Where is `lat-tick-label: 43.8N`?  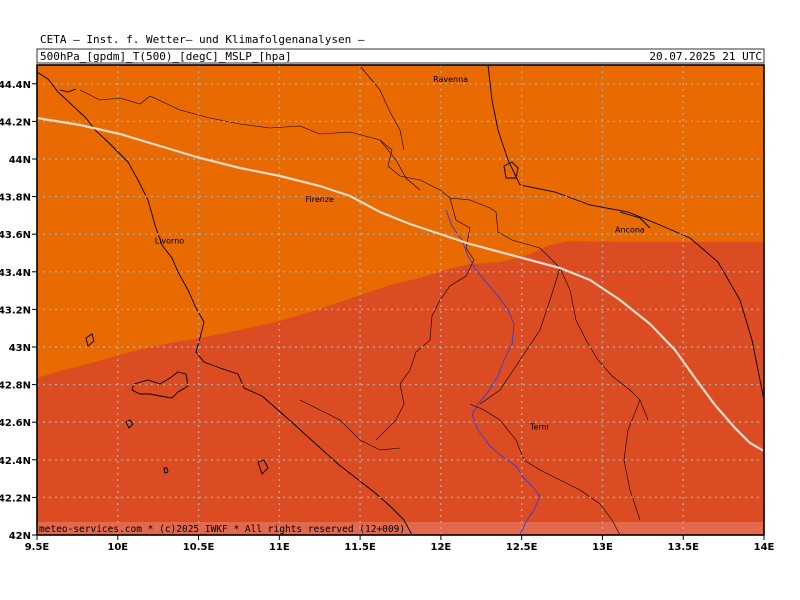 lat-tick-label: 43.8N is located at coordinates (15, 198).